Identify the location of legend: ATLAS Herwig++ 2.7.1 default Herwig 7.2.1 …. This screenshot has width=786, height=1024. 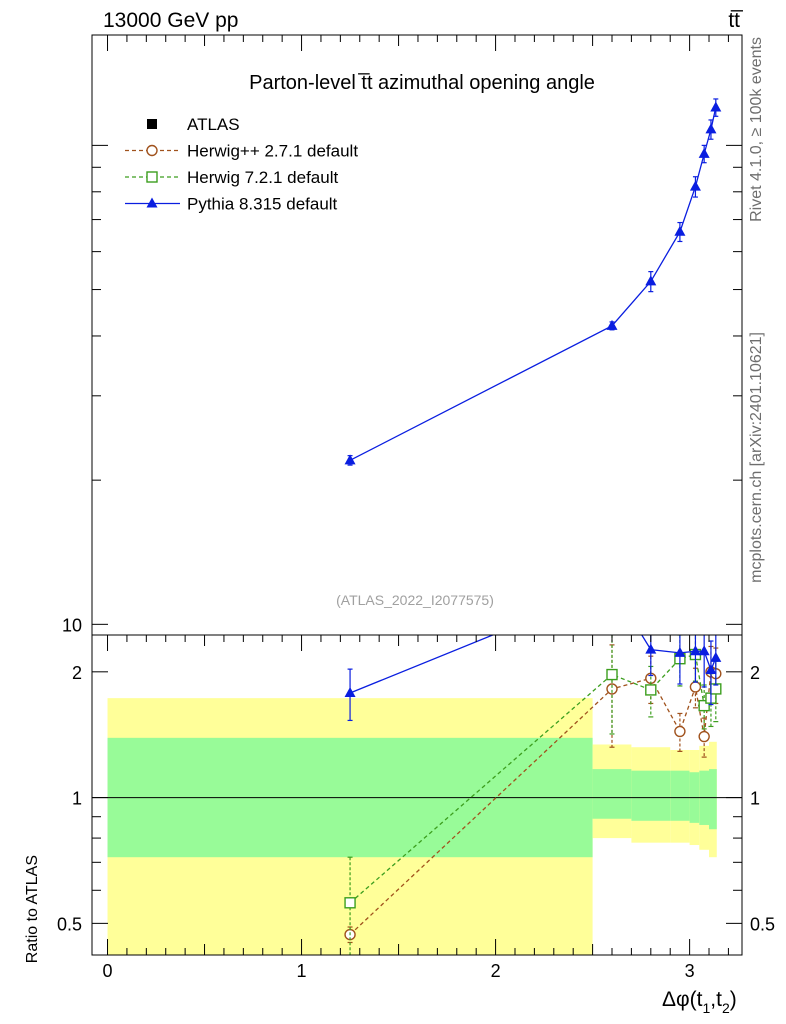
(241, 164).